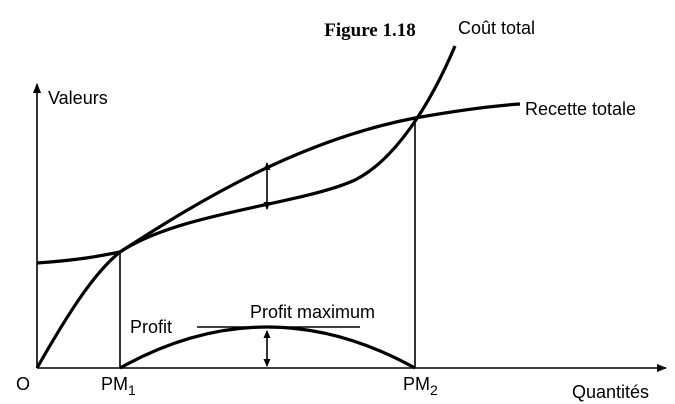 The image size is (675, 404). Describe the element at coordinates (114, 384) in the screenshot. I see `pm1-text: PM` at that location.